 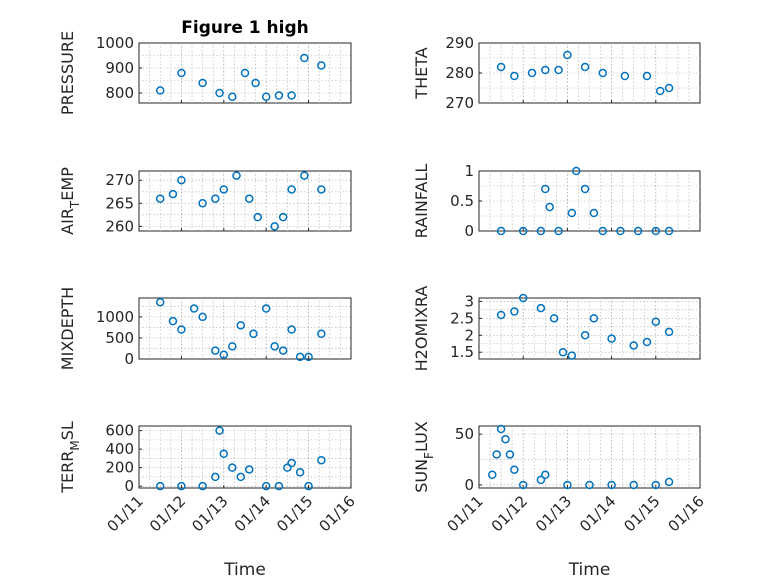 I want to click on y-tick-label: 265, so click(x=119, y=203).